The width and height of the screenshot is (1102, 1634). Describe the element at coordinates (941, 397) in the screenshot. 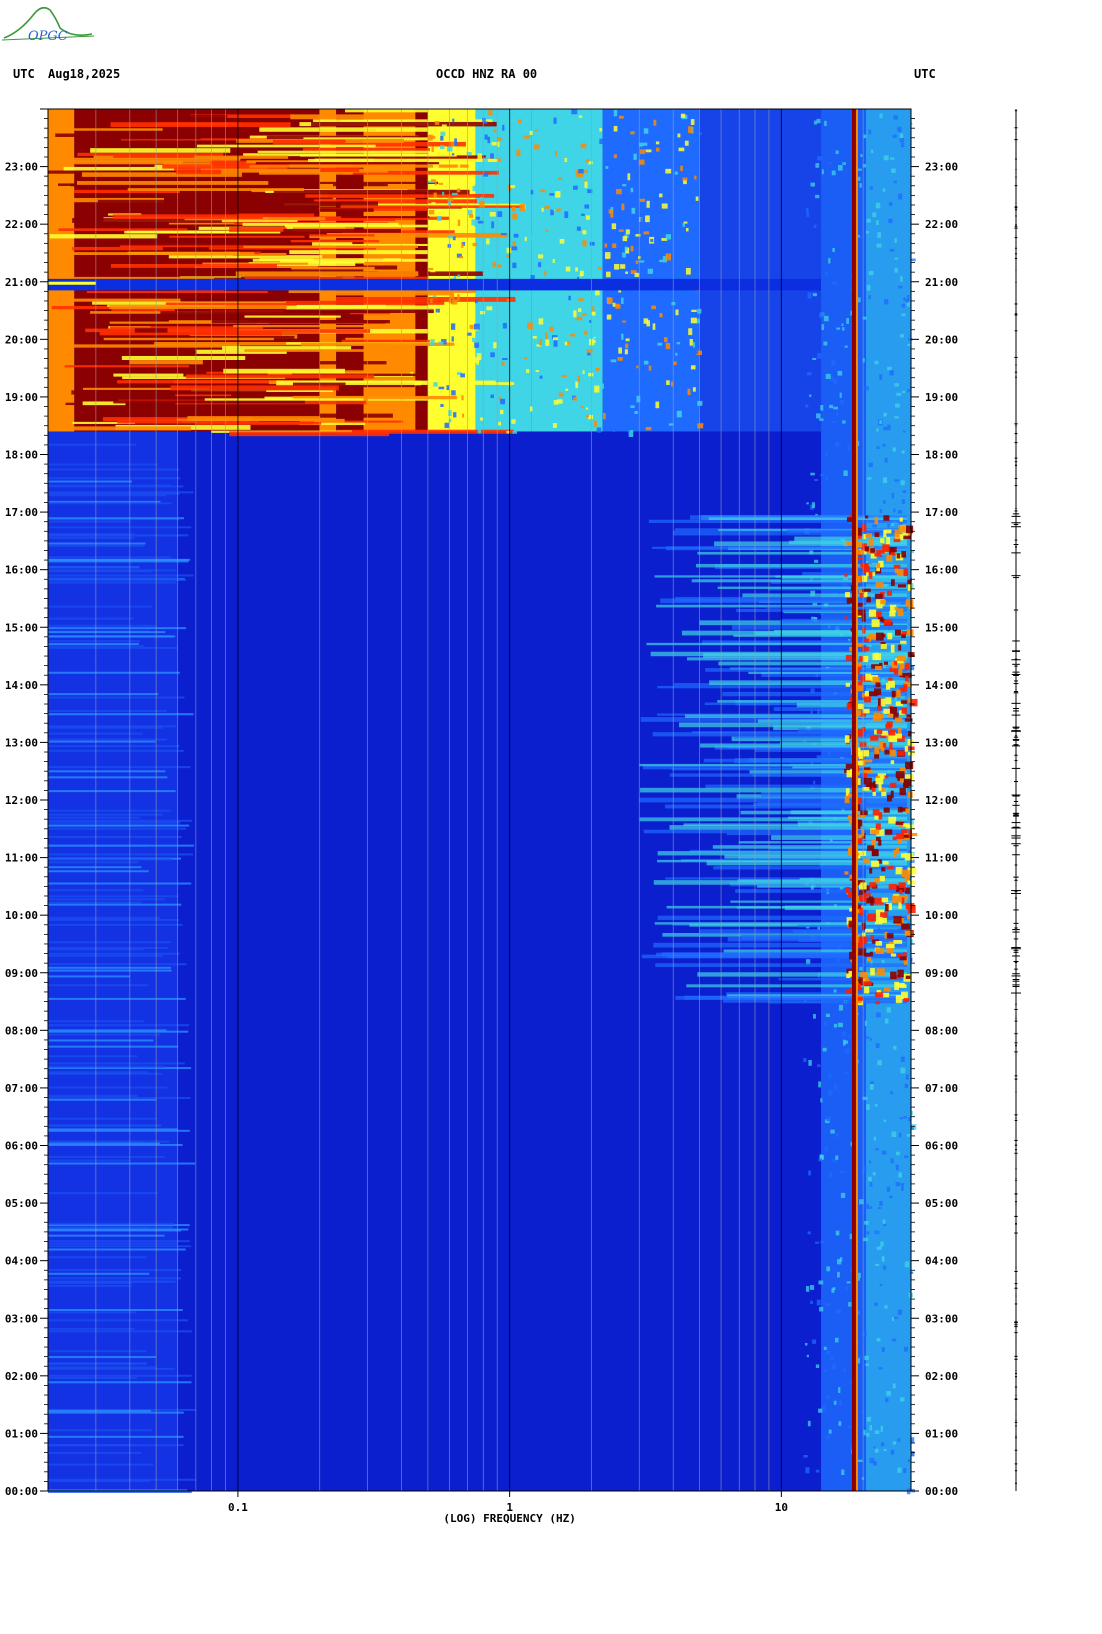

I see `y-tick-label-right: 19:00` at that location.